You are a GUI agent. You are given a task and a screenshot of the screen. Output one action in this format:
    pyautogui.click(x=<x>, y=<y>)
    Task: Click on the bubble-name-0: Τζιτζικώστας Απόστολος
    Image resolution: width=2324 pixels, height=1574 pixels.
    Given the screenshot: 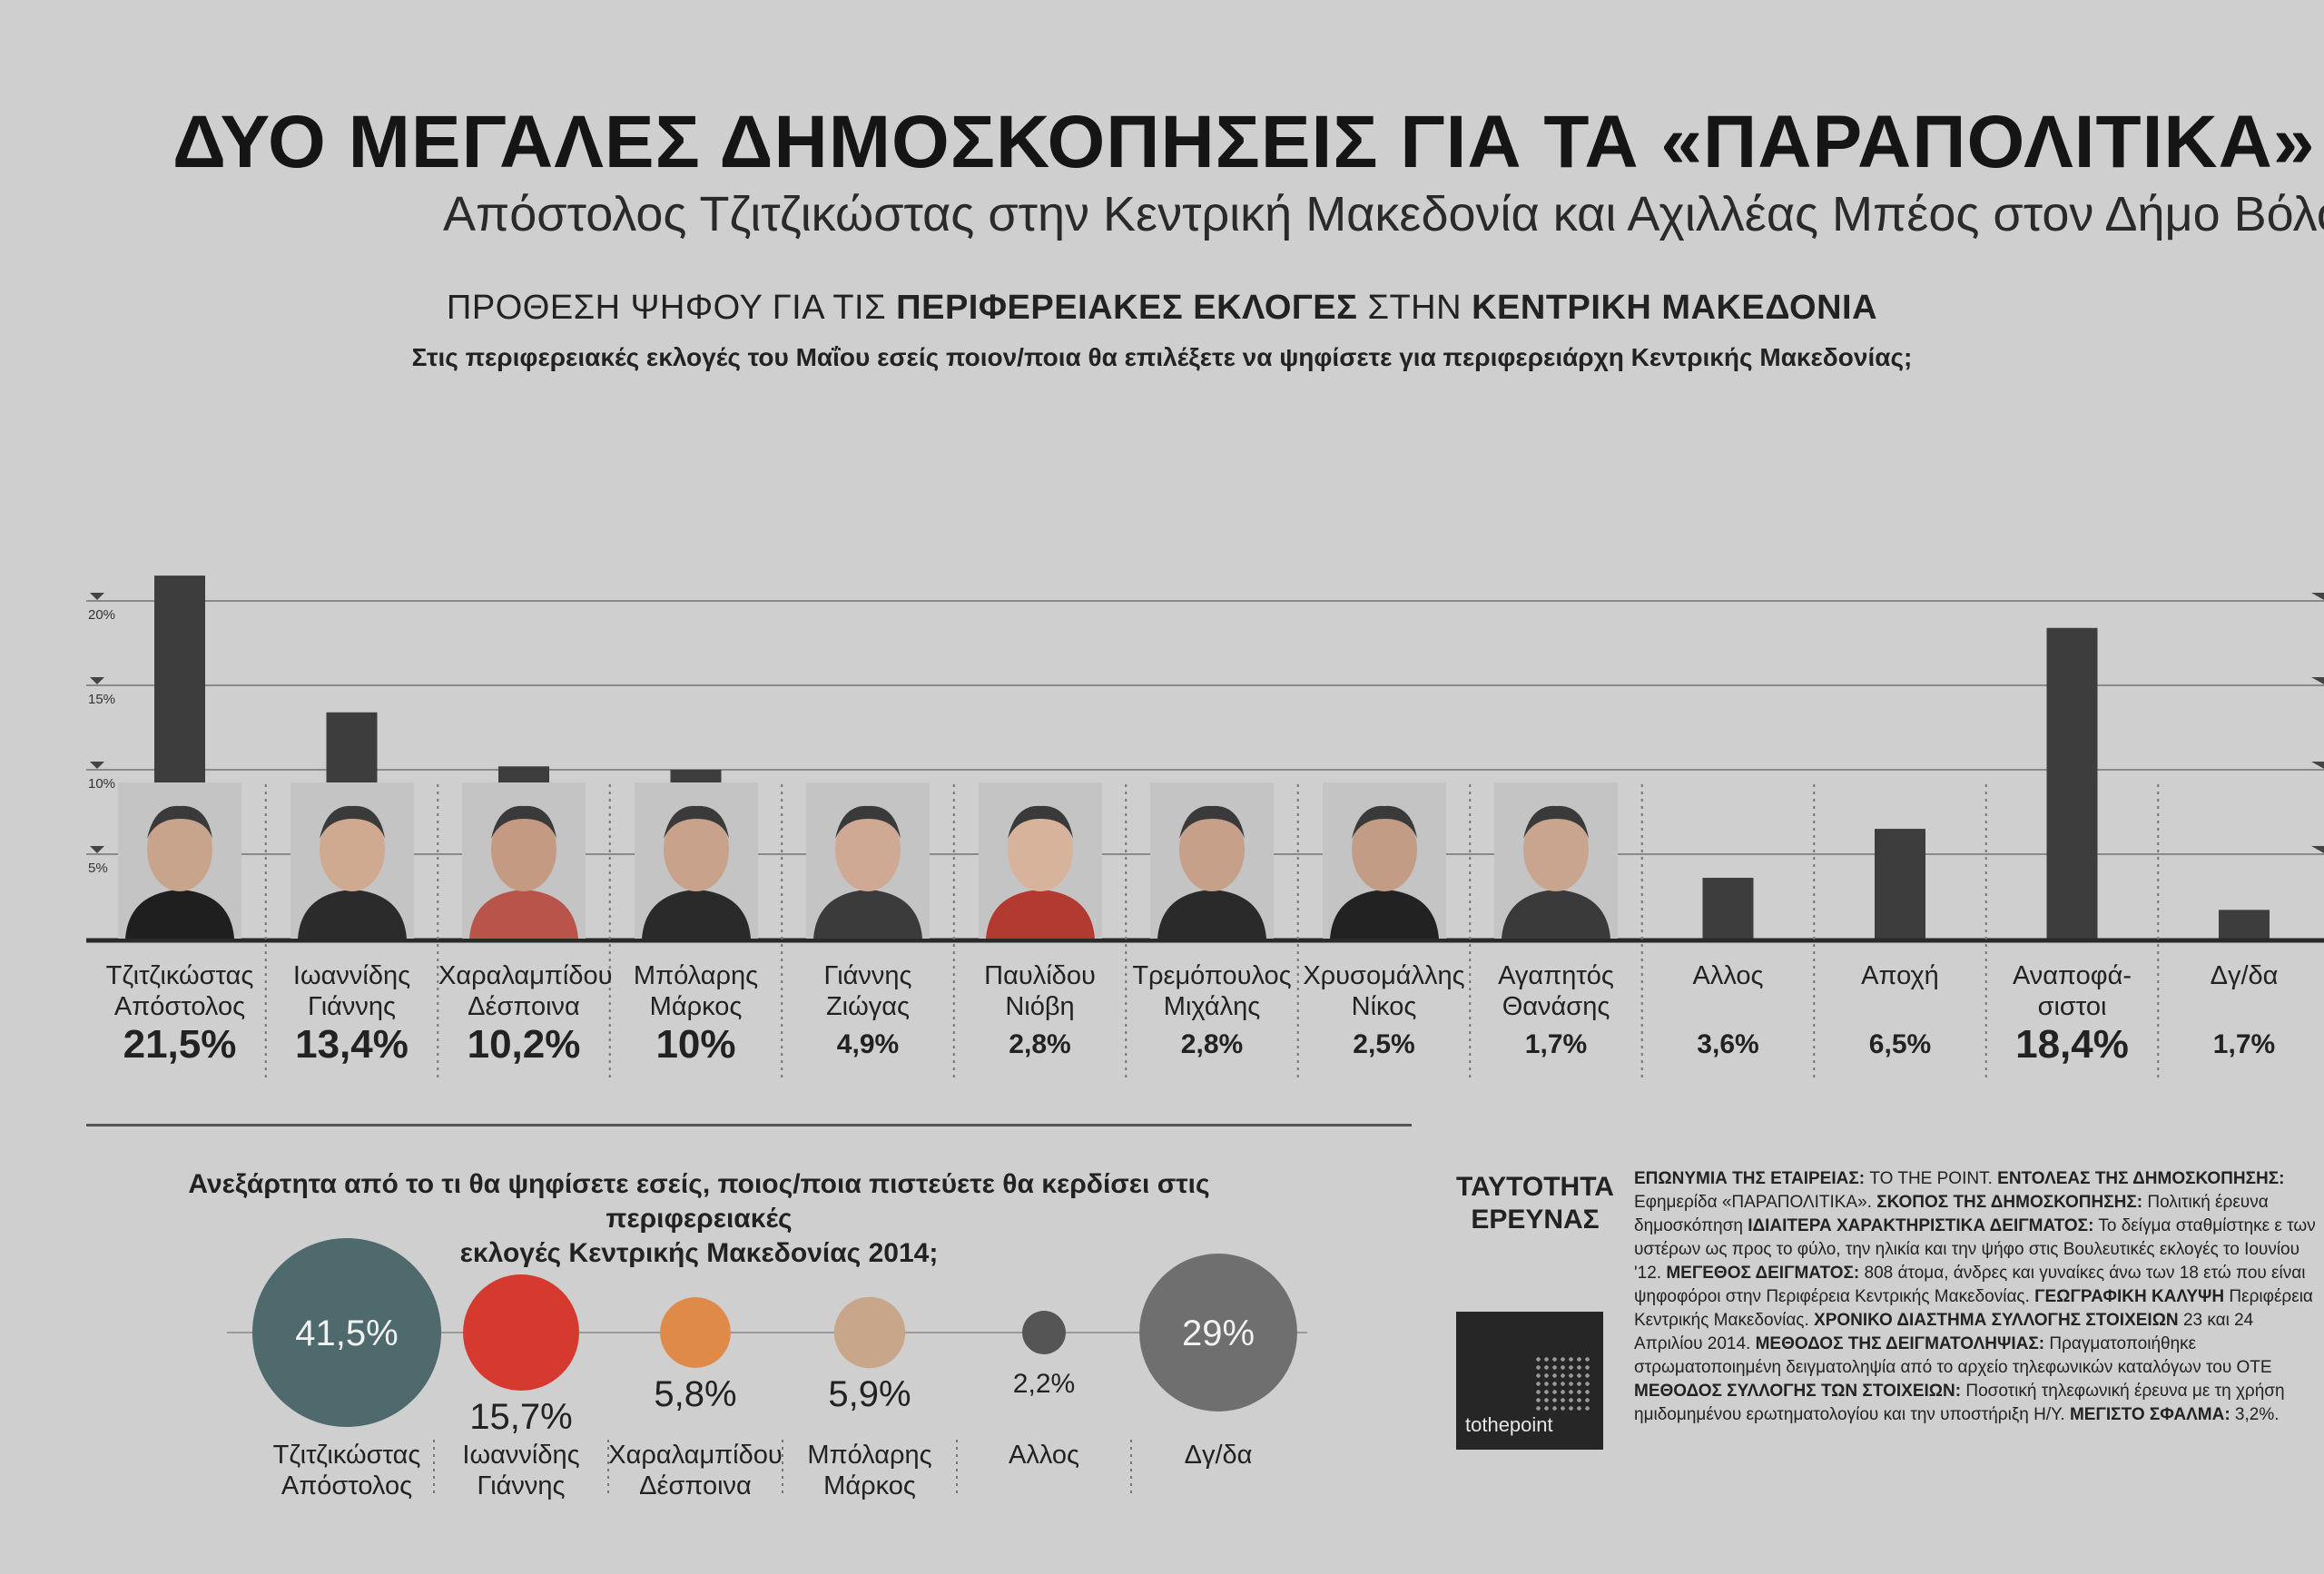 What is the action you would take?
    pyautogui.click(x=347, y=1470)
    